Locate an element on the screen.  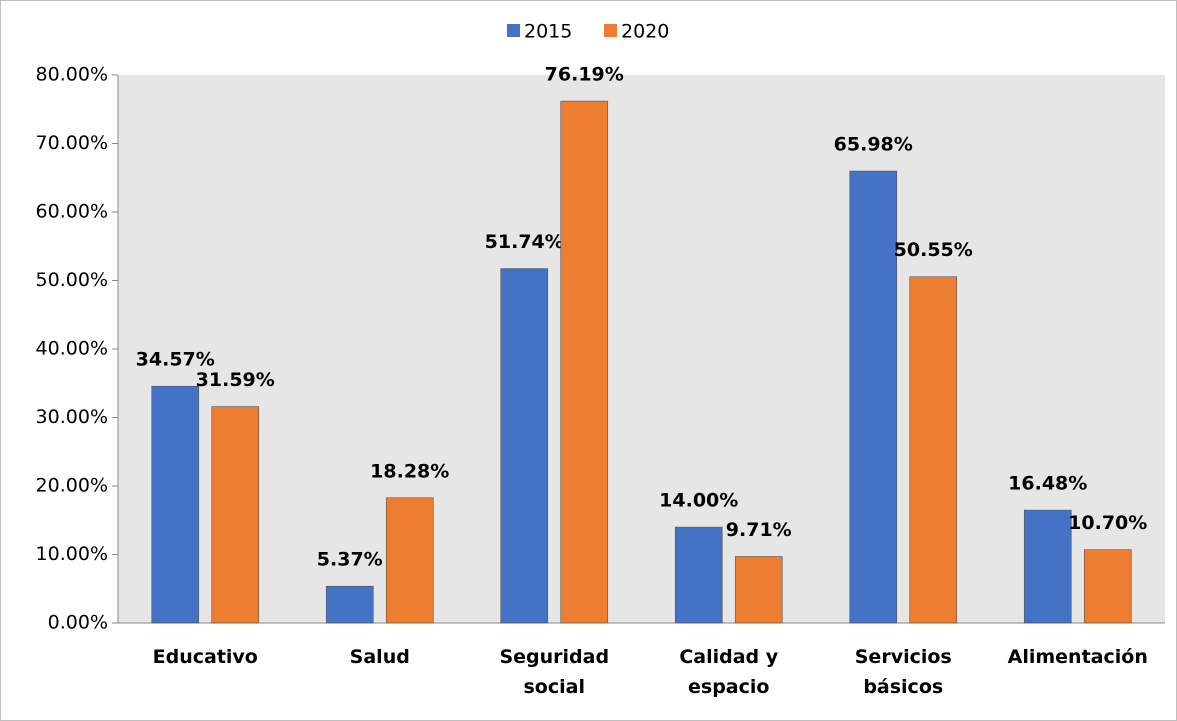
data-label: 5.37% is located at coordinates (350, 560).